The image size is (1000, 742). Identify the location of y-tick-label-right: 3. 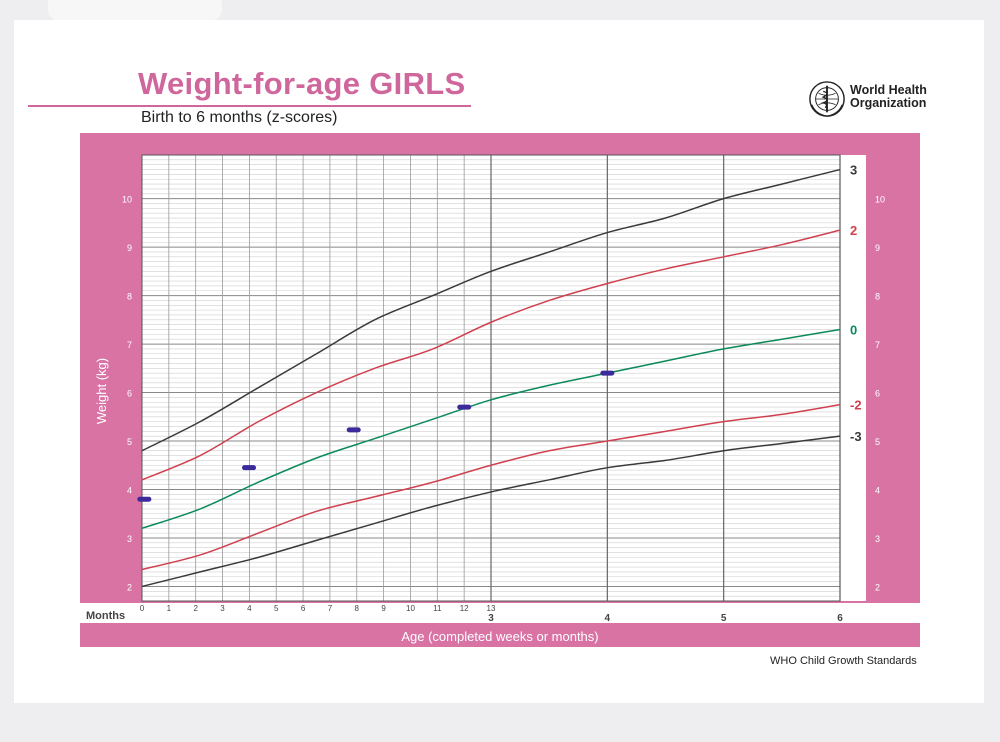
(877, 539).